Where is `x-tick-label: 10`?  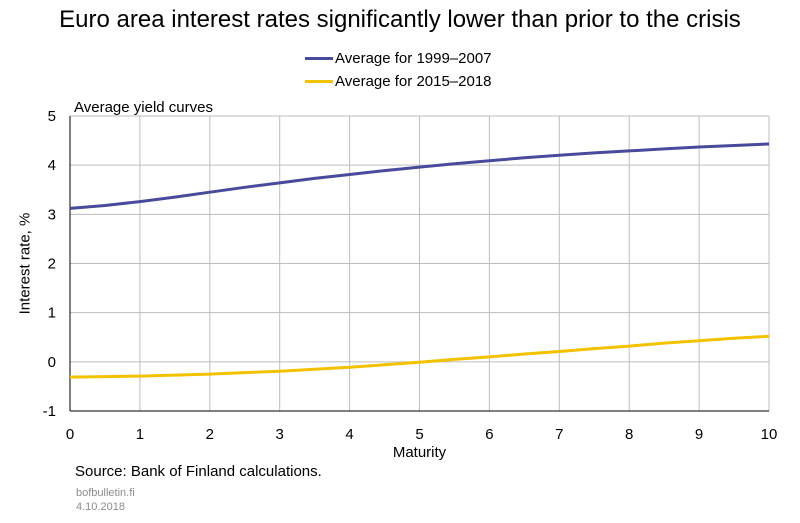 x-tick-label: 10 is located at coordinates (769, 434).